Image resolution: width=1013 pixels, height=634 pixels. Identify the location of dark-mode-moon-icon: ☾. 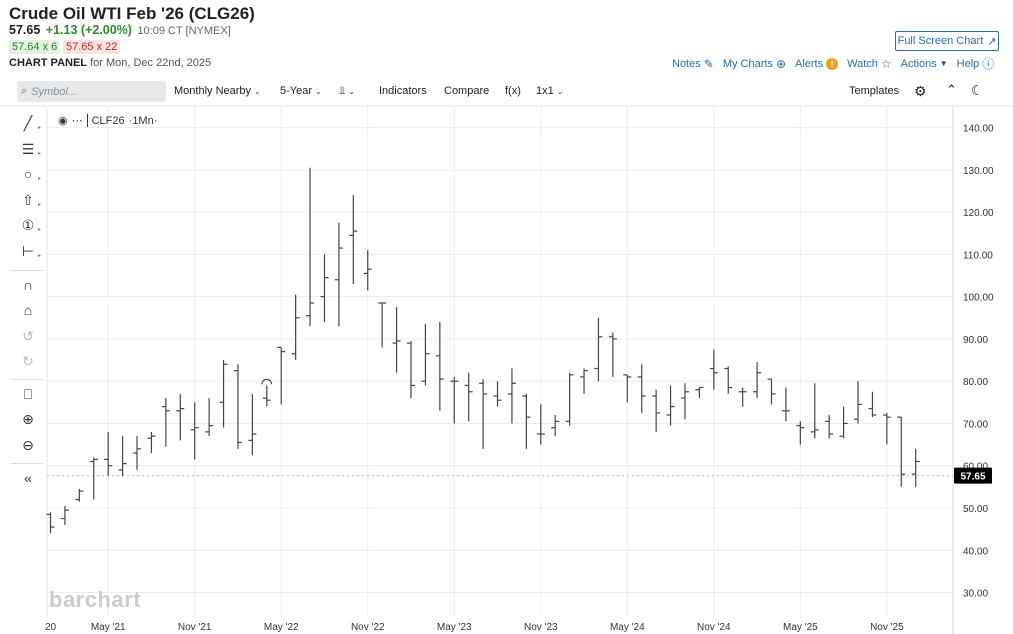
(977, 90).